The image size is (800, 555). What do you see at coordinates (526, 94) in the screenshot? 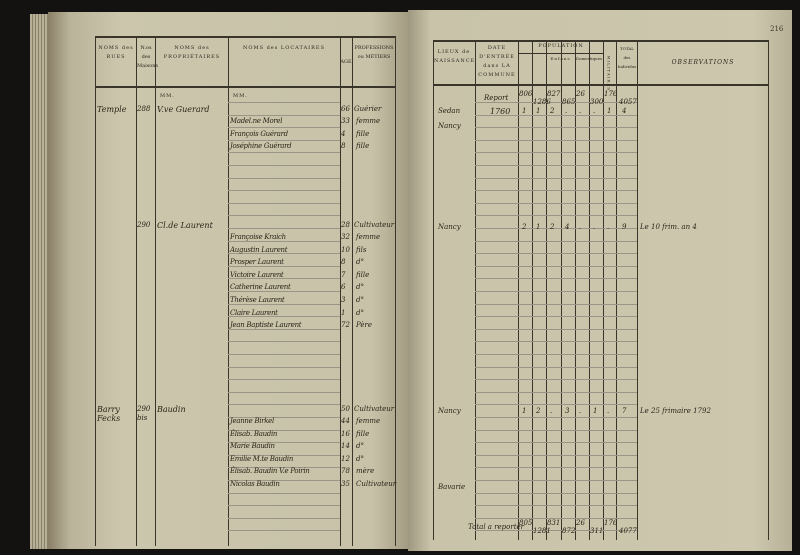
I see `report-value: 806` at bounding box center [526, 94].